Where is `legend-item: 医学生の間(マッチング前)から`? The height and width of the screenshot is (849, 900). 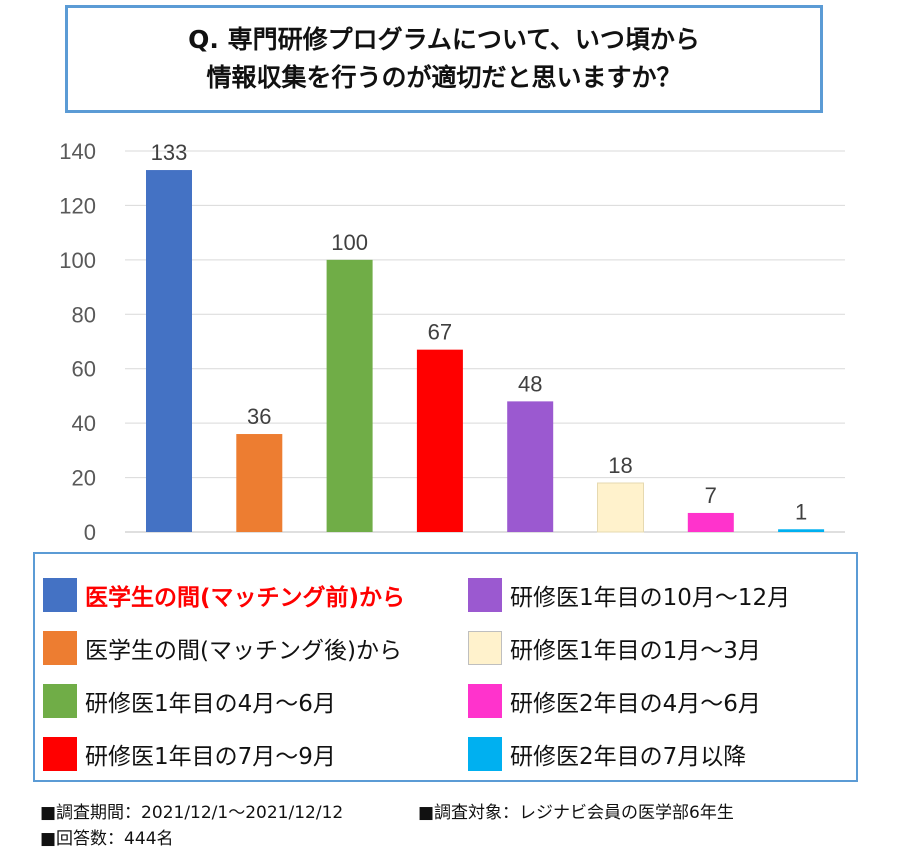
legend-item: 医学生の間(マッチング前)から is located at coordinates (224, 594).